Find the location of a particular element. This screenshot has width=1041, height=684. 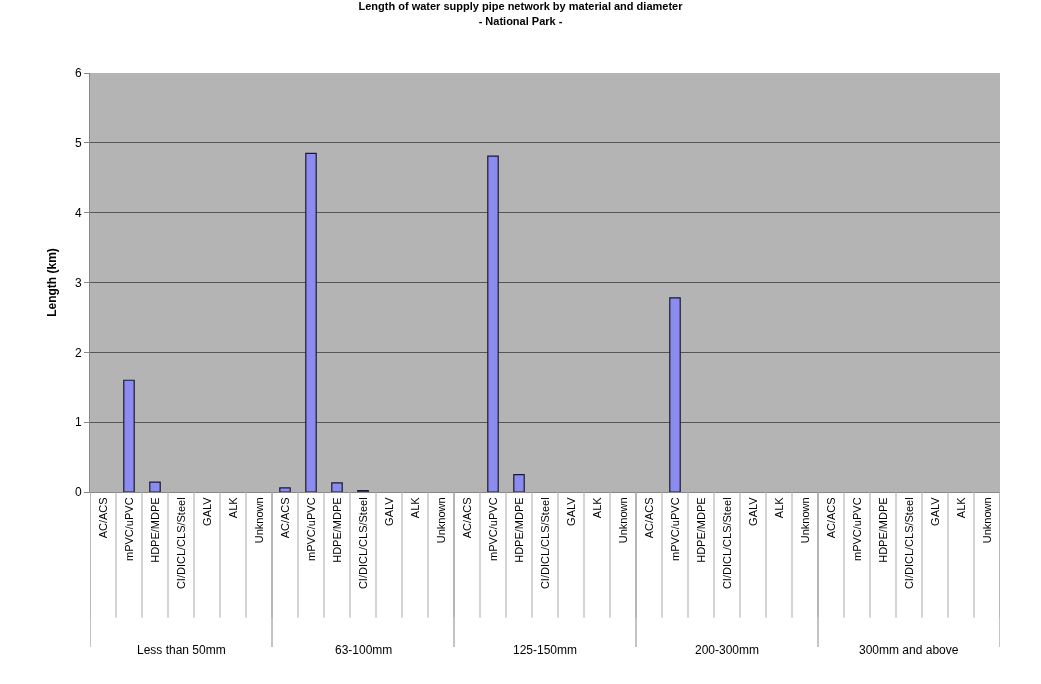

y-tick-label: 2 is located at coordinates (78, 352).